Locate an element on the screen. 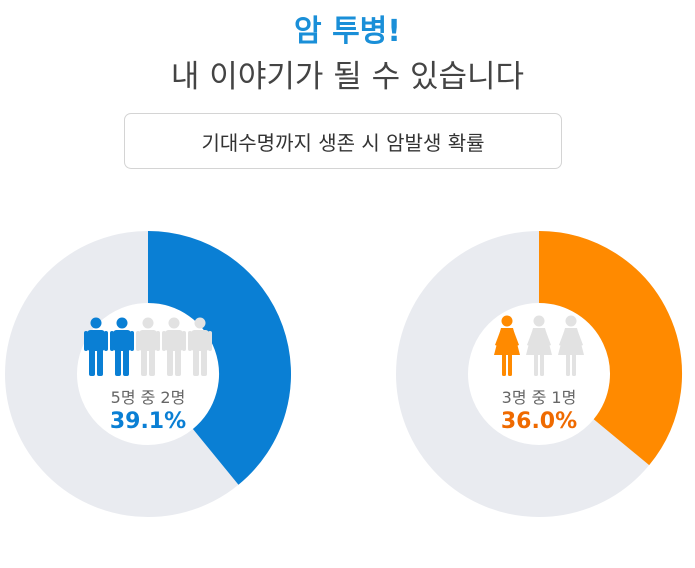 The height and width of the screenshot is (568, 695). male-donut-slice is located at coordinates (218, 358).